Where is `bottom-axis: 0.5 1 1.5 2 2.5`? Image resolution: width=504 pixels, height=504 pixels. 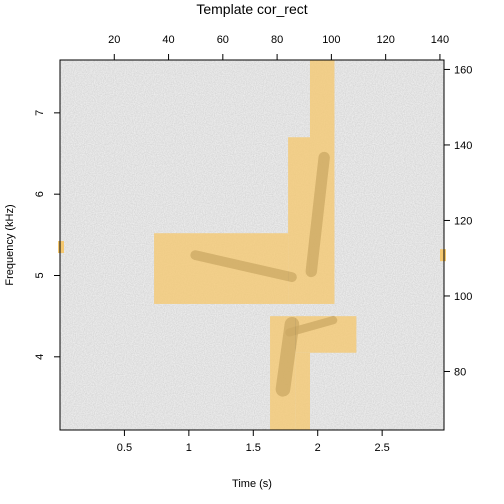 bottom-axis: 0.5 1 1.5 2 2.5 is located at coordinates (253, 442).